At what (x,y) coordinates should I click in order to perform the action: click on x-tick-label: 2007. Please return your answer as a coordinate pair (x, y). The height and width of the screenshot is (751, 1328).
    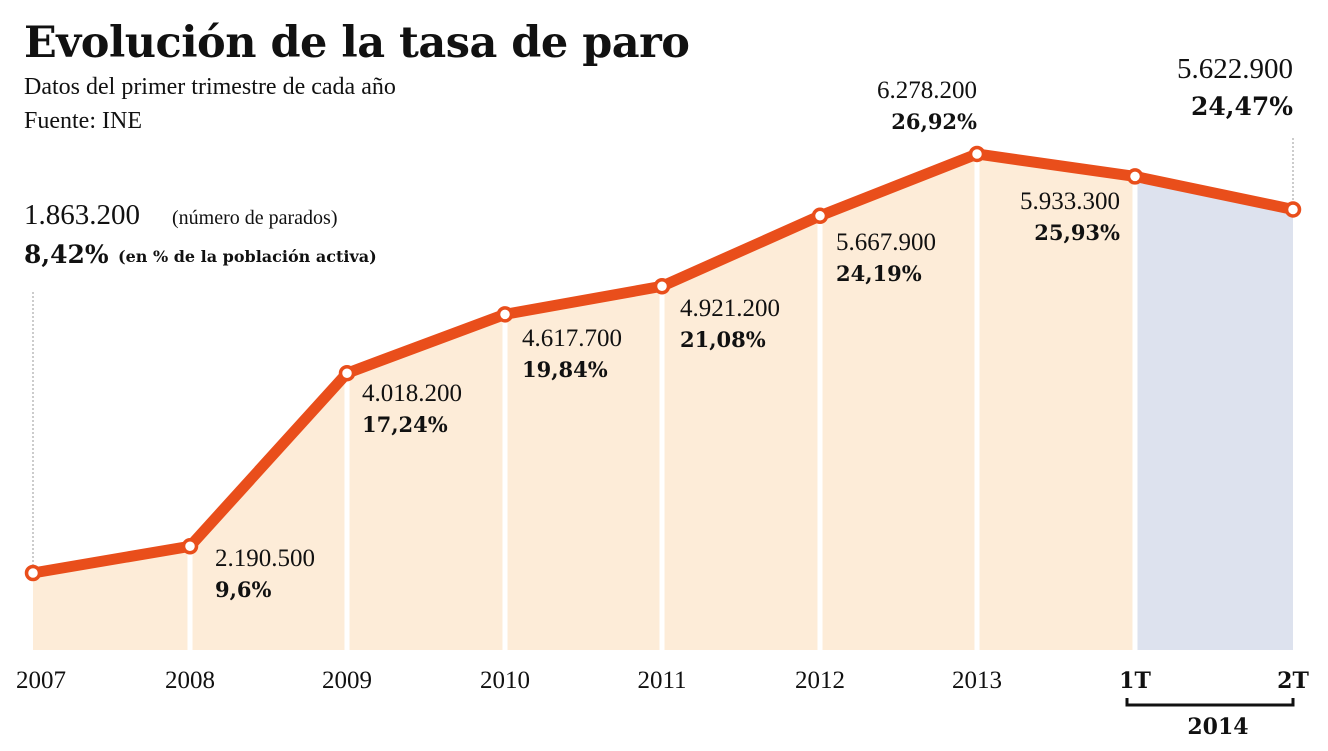
    Looking at the image, I should click on (41, 680).